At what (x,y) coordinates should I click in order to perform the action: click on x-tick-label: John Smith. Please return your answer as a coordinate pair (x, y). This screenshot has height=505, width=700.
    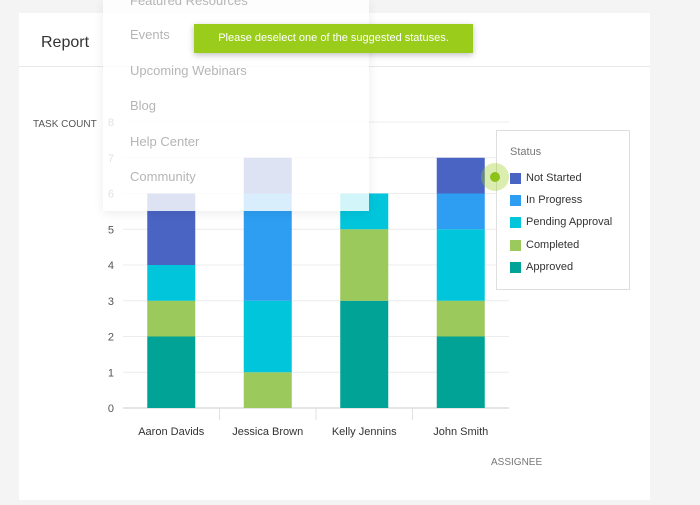
    Looking at the image, I should click on (460, 432).